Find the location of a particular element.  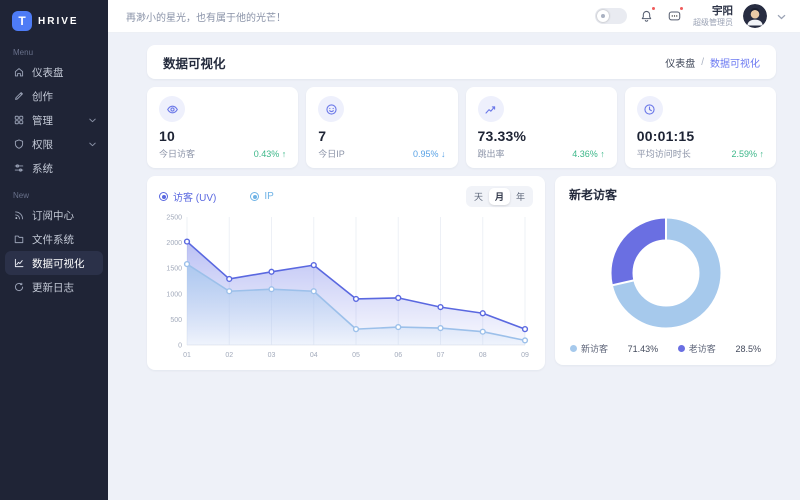

svg-text: 2500 is located at coordinates (174, 218).